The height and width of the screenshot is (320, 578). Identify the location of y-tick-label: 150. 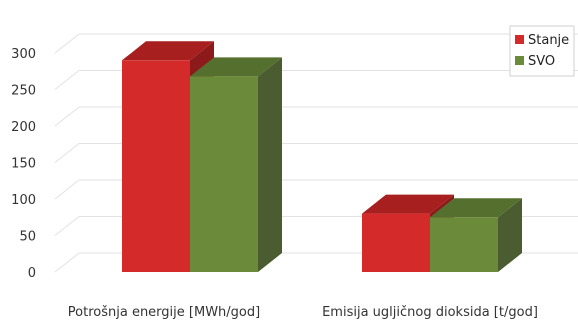
(23, 164).